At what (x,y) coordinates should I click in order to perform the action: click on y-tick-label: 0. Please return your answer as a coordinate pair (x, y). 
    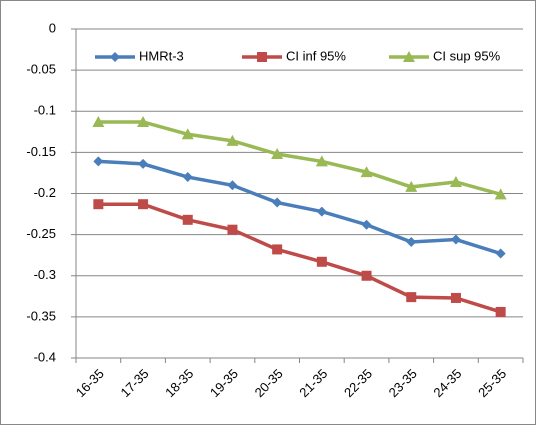
    Looking at the image, I should click on (52, 27).